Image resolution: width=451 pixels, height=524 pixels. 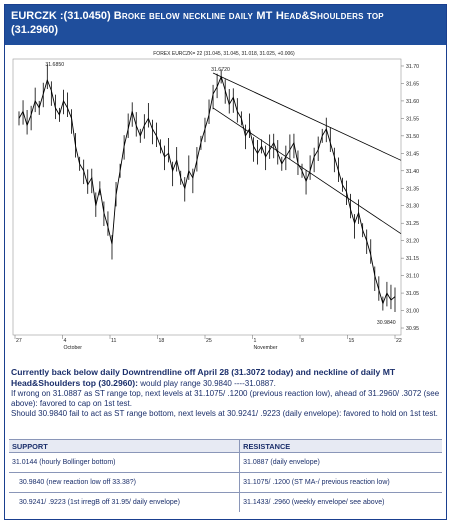 I want to click on lower-channel-trendline, so click(x=307, y=171).